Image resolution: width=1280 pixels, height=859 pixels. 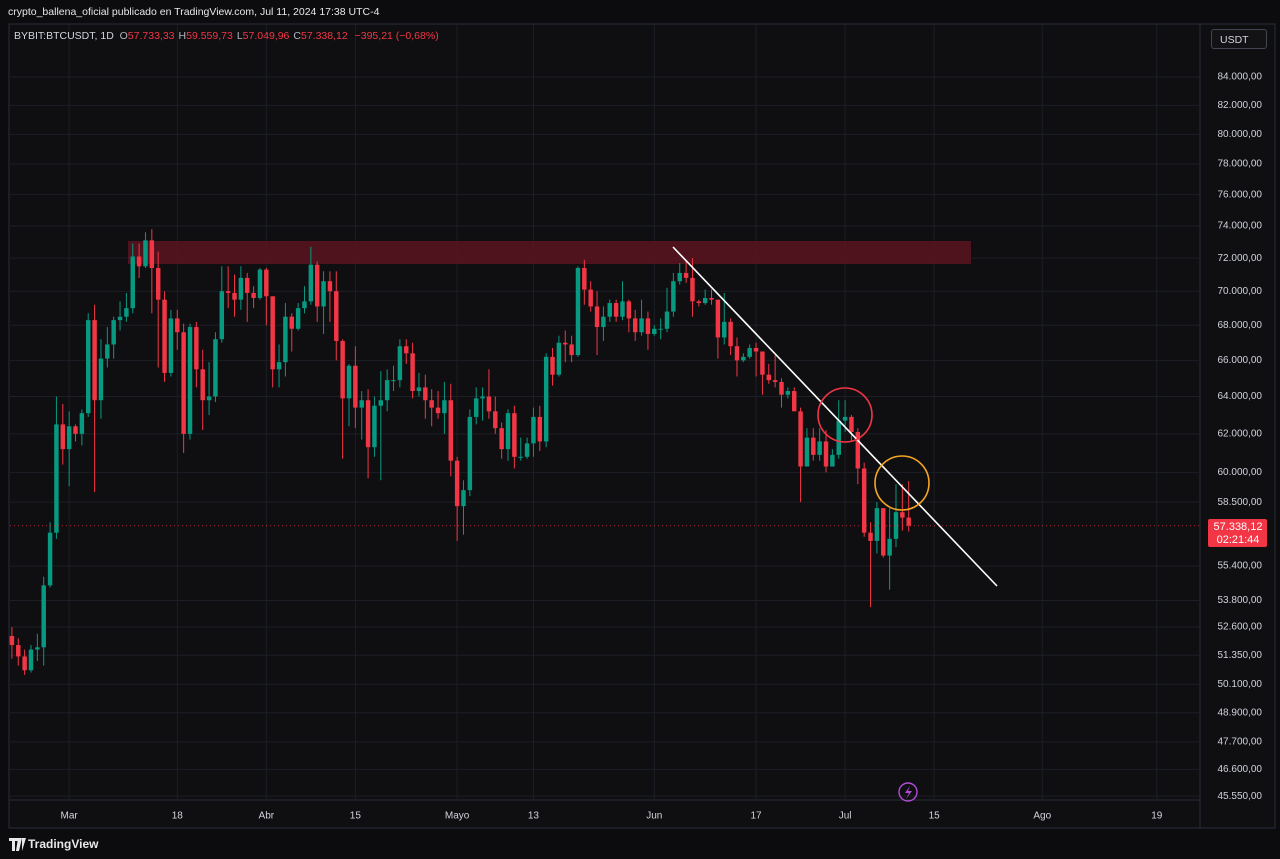 What do you see at coordinates (396, 36) in the screenshot?
I see `change: −395,21 (−0,68%)` at bounding box center [396, 36].